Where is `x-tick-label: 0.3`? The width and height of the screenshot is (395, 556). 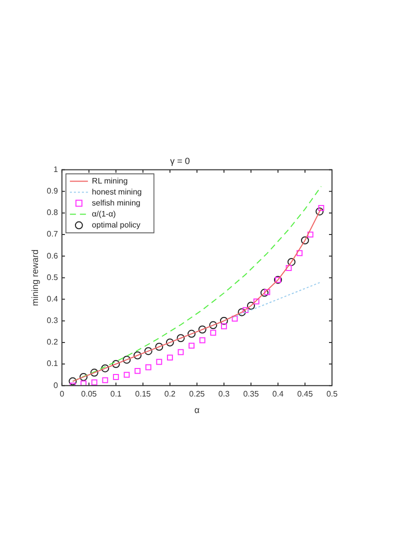
x-tick-label: 0.3 is located at coordinates (224, 394).